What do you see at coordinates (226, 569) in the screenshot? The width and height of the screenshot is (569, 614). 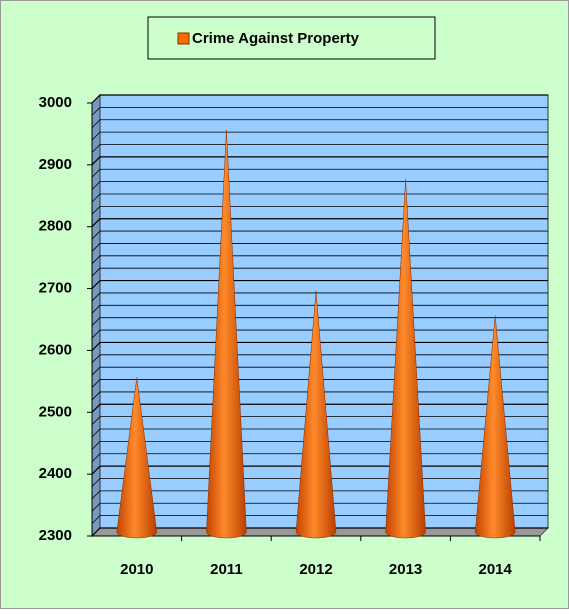 I see `x-tick-label: 2011` at bounding box center [226, 569].